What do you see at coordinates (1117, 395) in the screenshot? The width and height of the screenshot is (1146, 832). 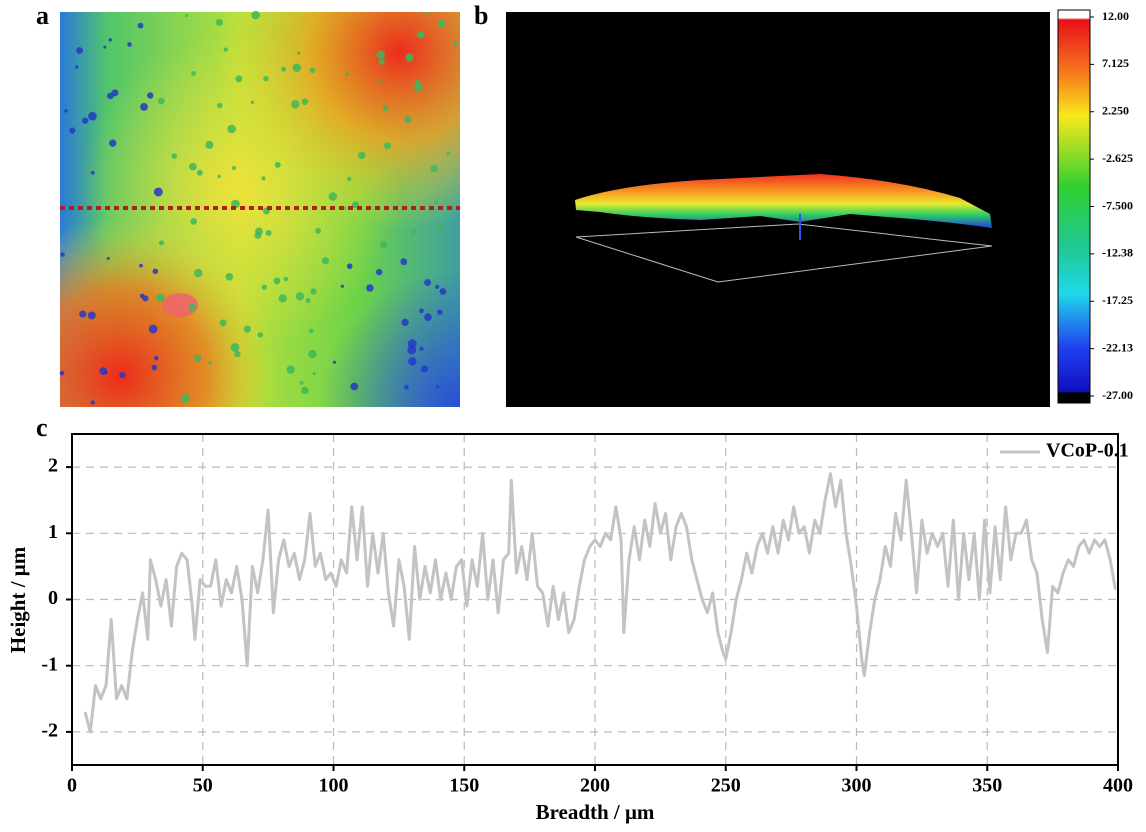 I see `colorbar-label: -27.00` at bounding box center [1117, 395].